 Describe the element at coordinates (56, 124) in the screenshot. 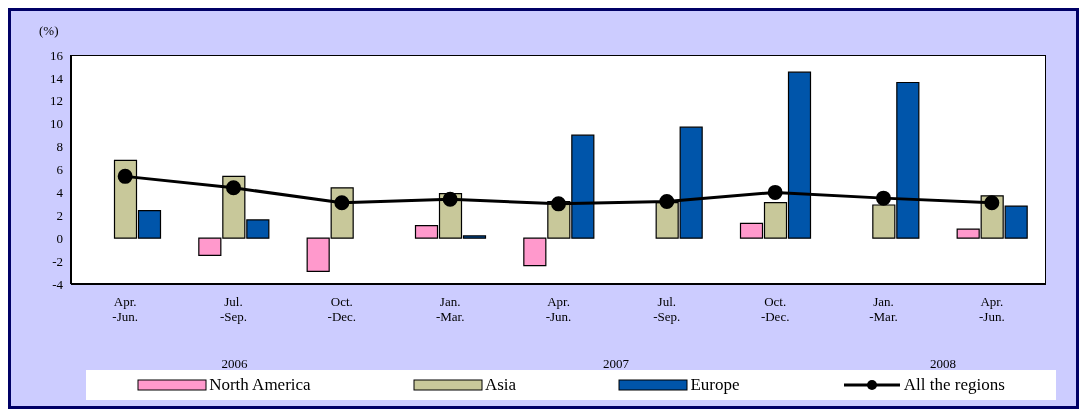

I see `y-tick-label: 10` at that location.